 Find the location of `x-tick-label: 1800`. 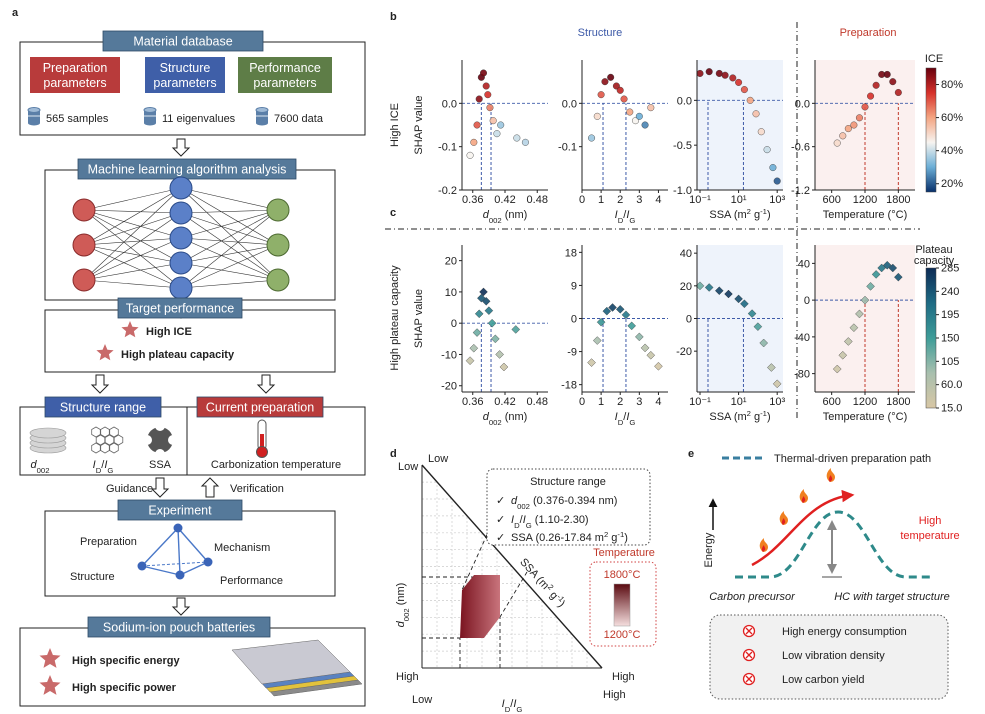

x-tick-label: 1800 is located at coordinates (898, 200).